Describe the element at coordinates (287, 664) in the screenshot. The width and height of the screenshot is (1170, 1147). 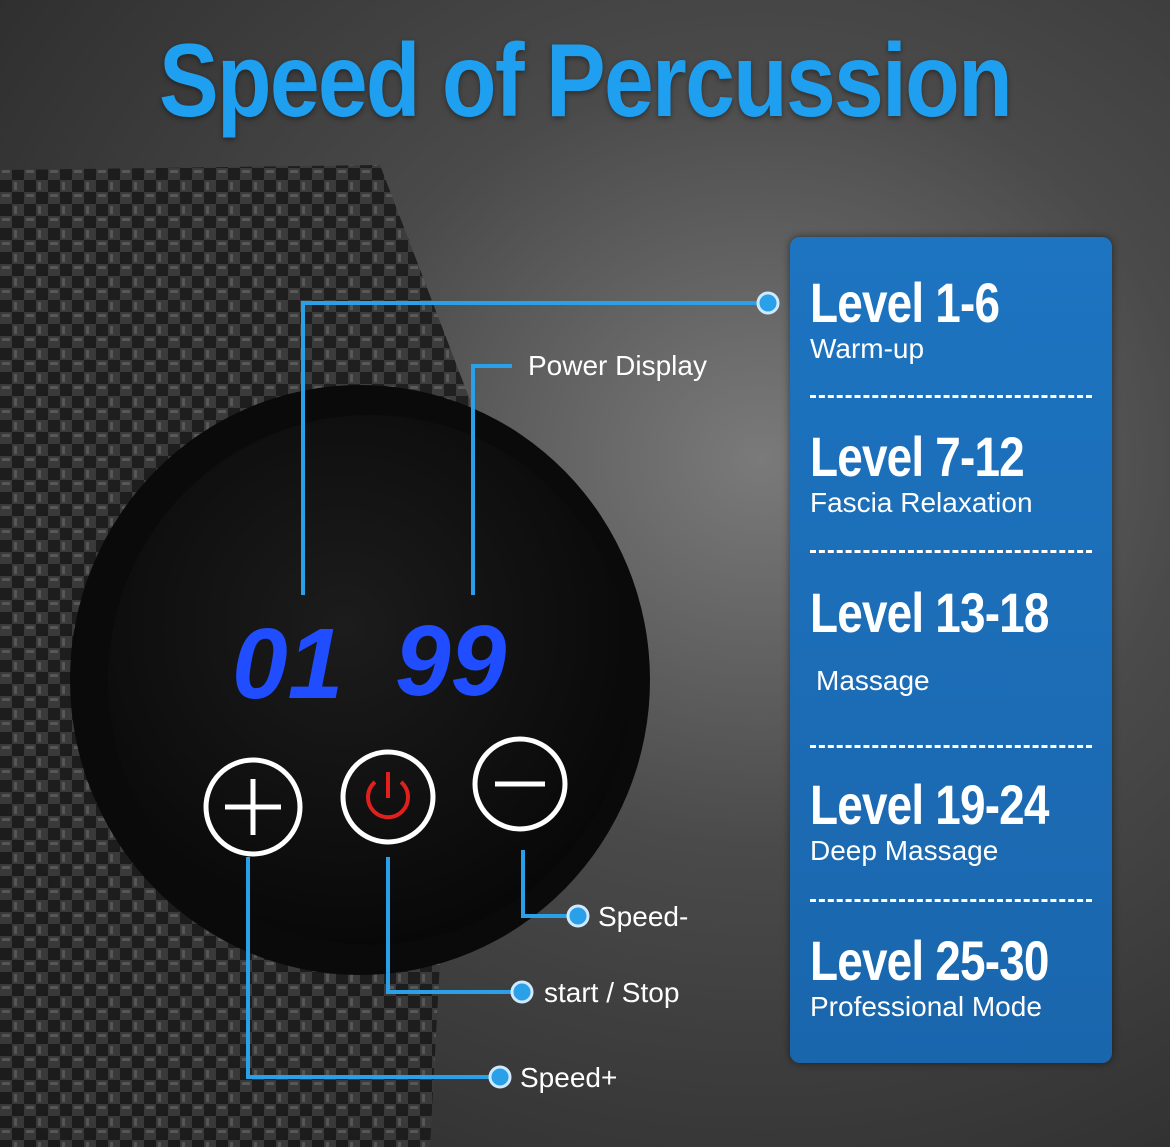
I see `display-left: 01` at that location.